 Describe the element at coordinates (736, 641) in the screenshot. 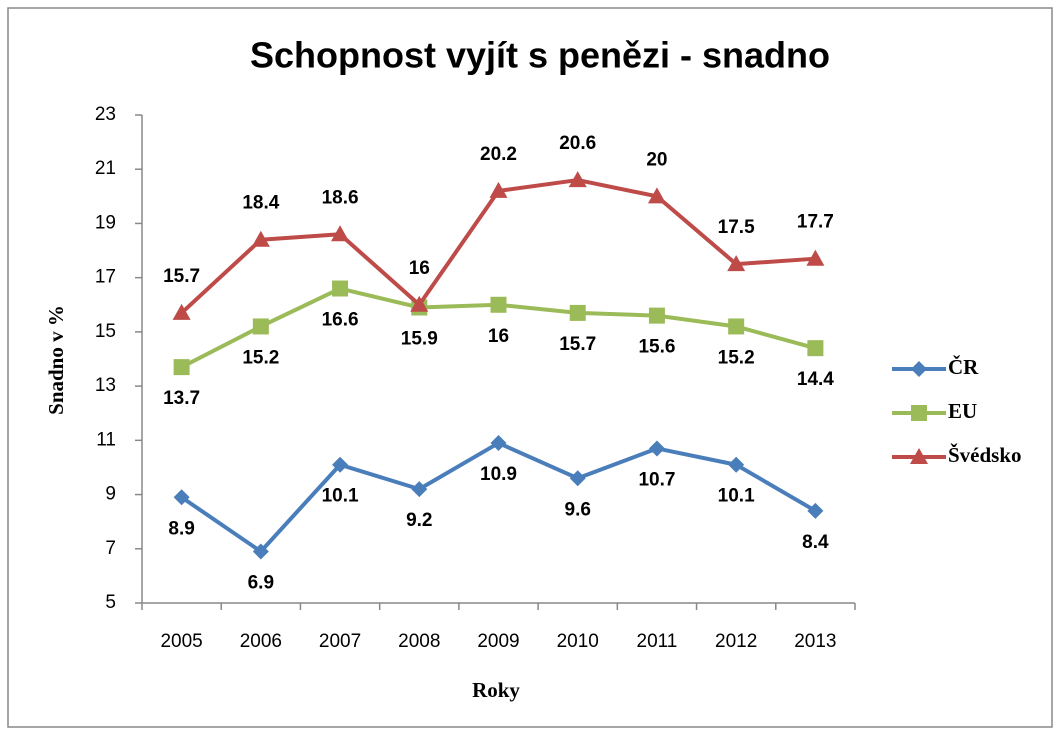

I see `x-tick-label: 2012` at that location.